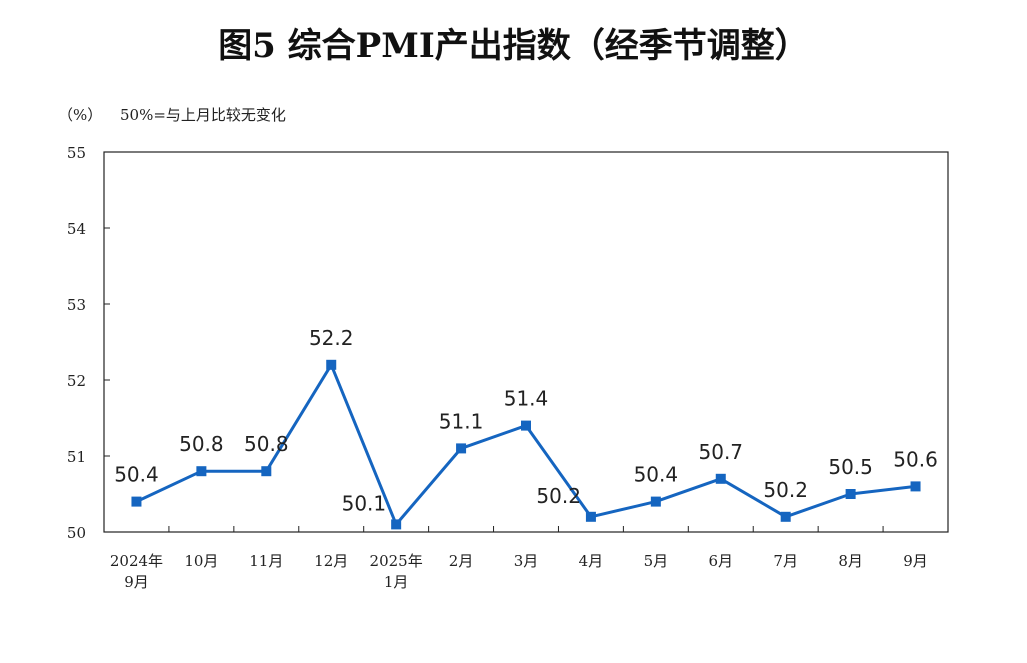 The width and height of the screenshot is (1027, 663). Describe the element at coordinates (136, 561) in the screenshot. I see `x-tick-label: 2024年` at that location.